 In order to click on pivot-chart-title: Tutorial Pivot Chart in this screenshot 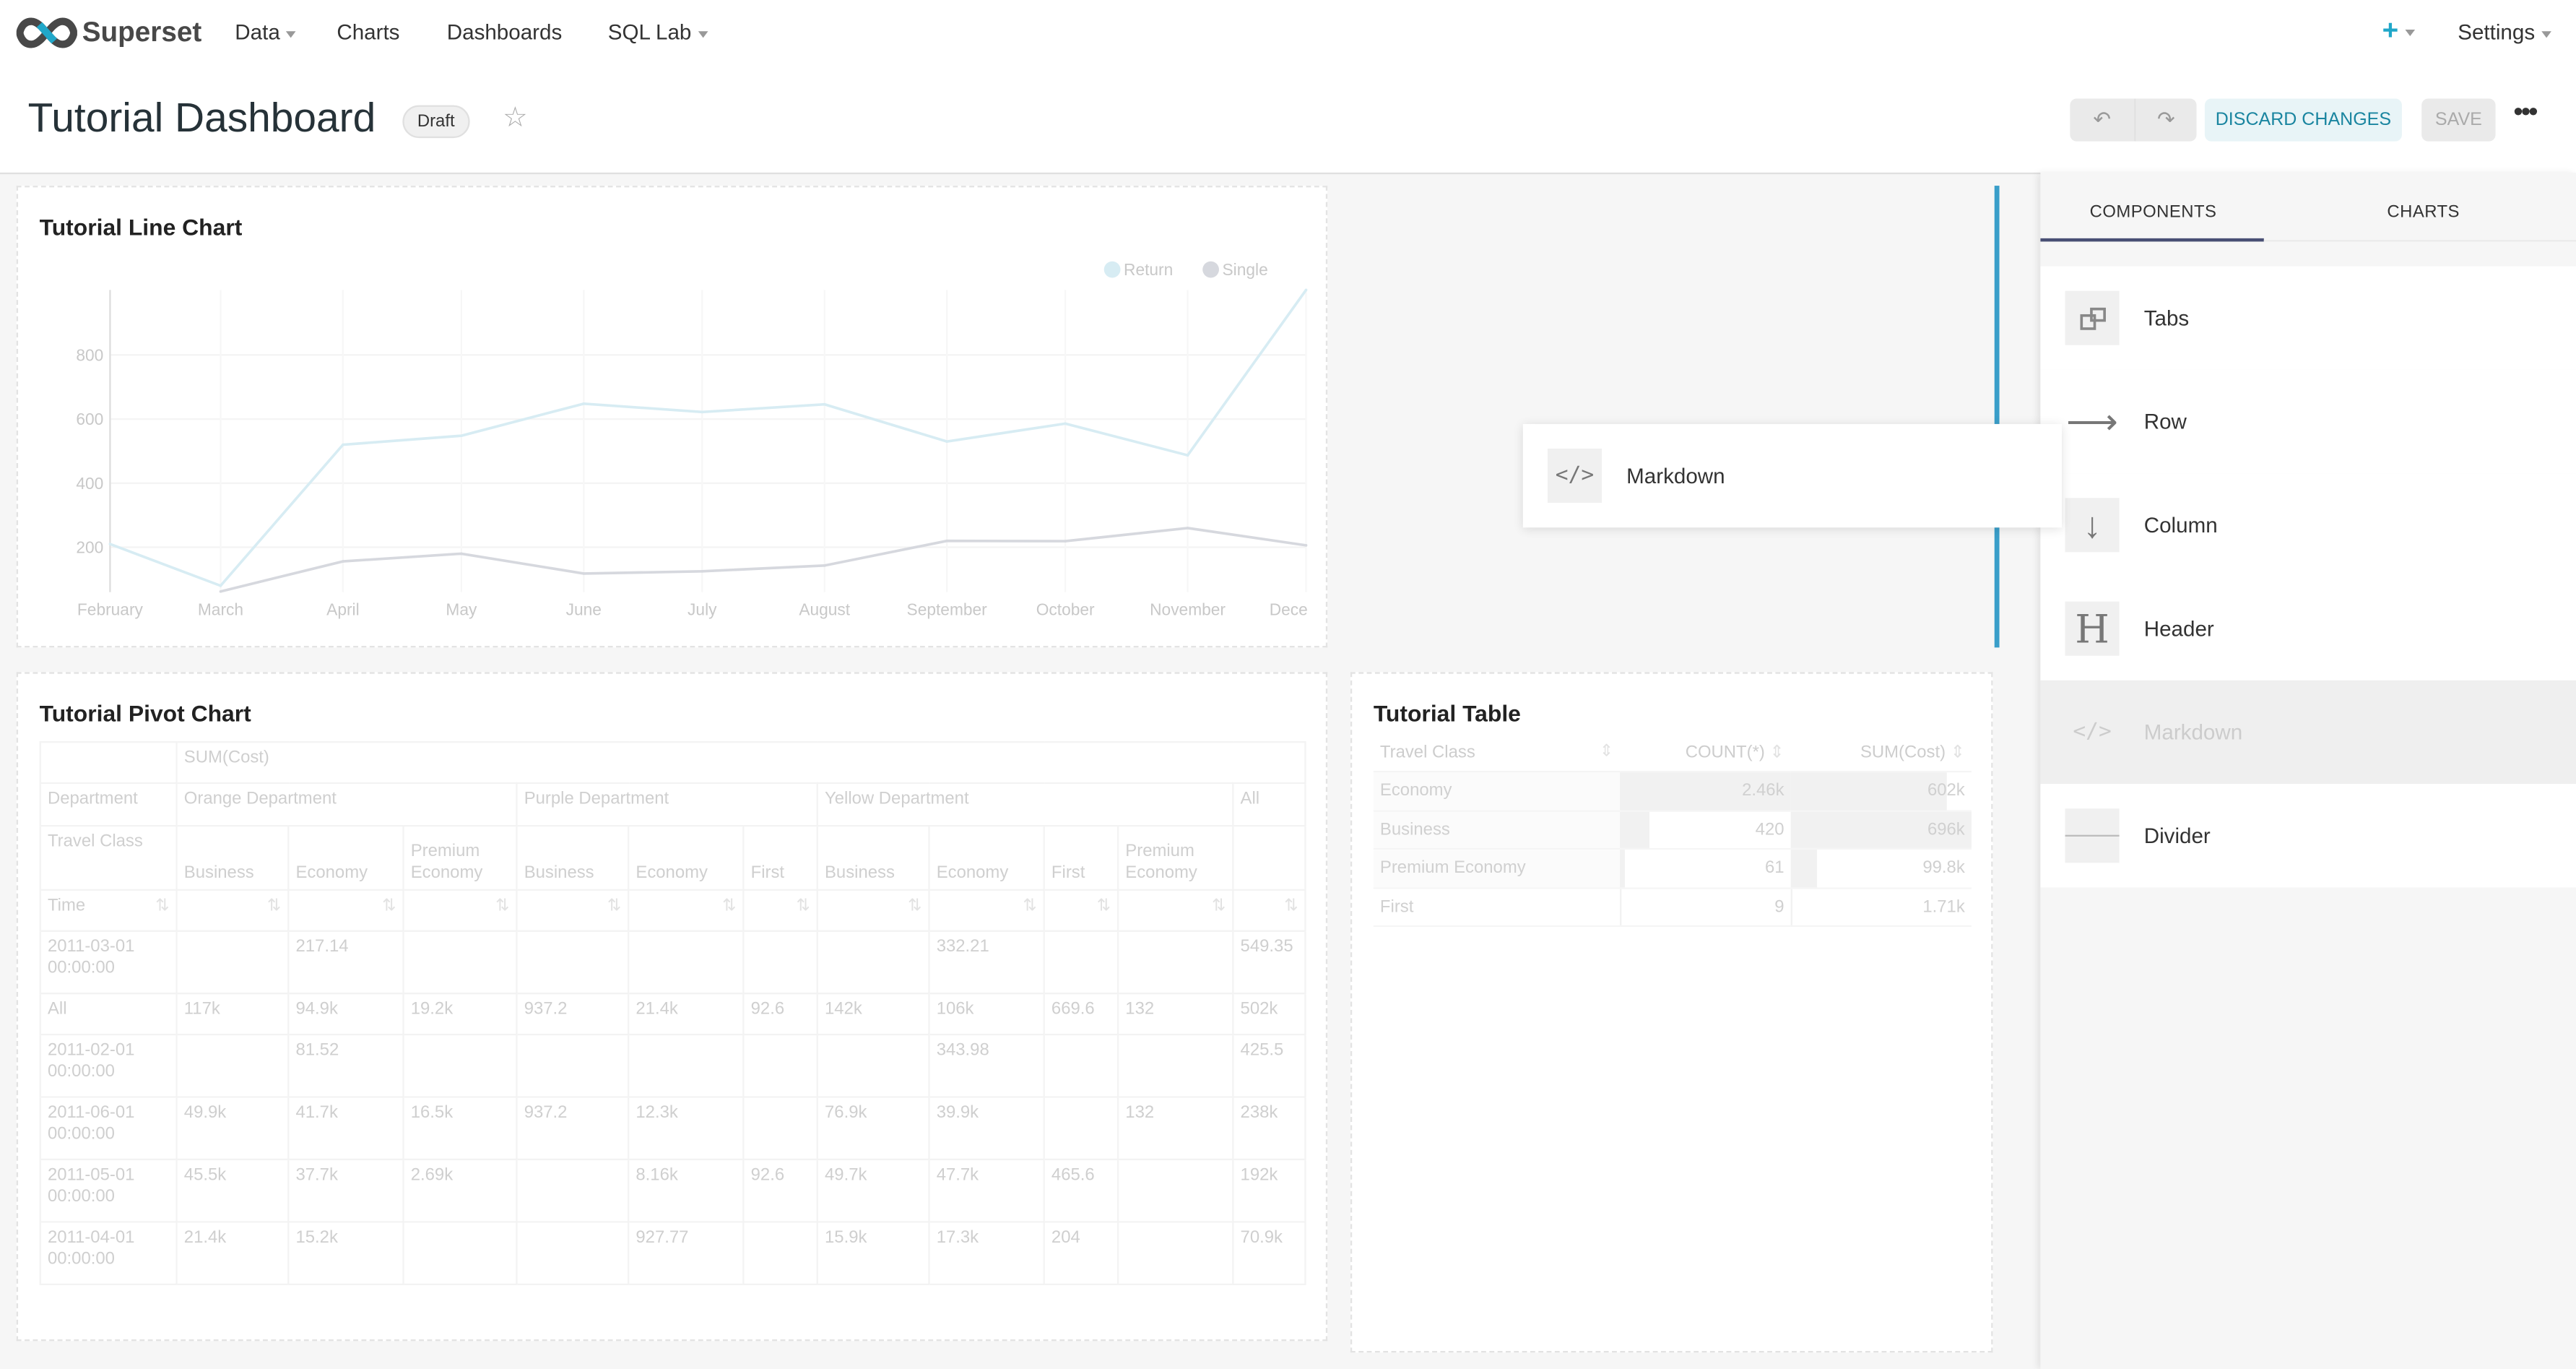, I will do `click(145, 713)`.